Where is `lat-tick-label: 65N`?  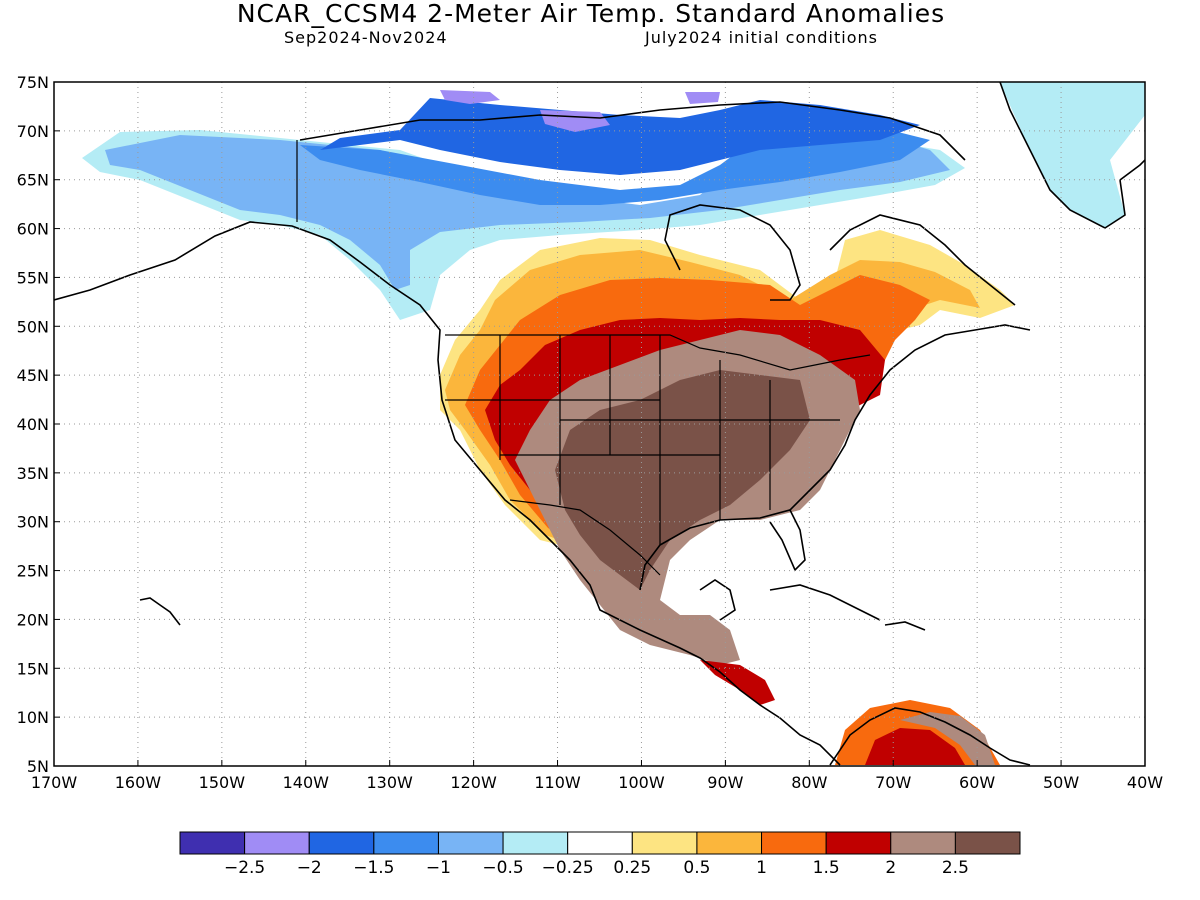 lat-tick-label: 65N is located at coordinates (33, 180).